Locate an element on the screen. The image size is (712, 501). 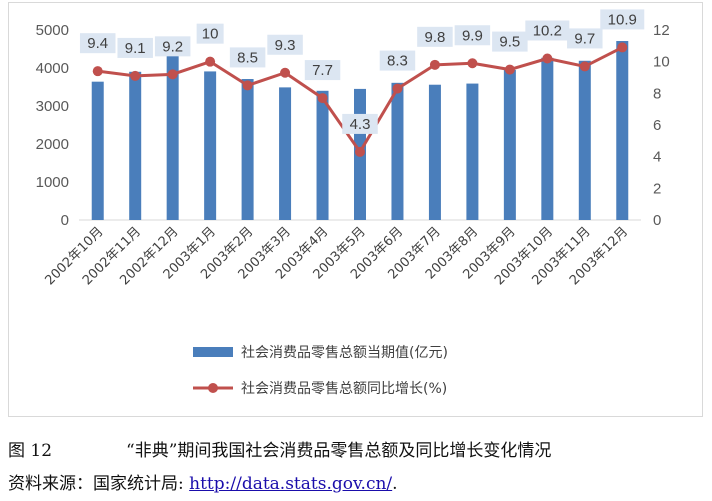
data-label: 10 is located at coordinates (210, 34).